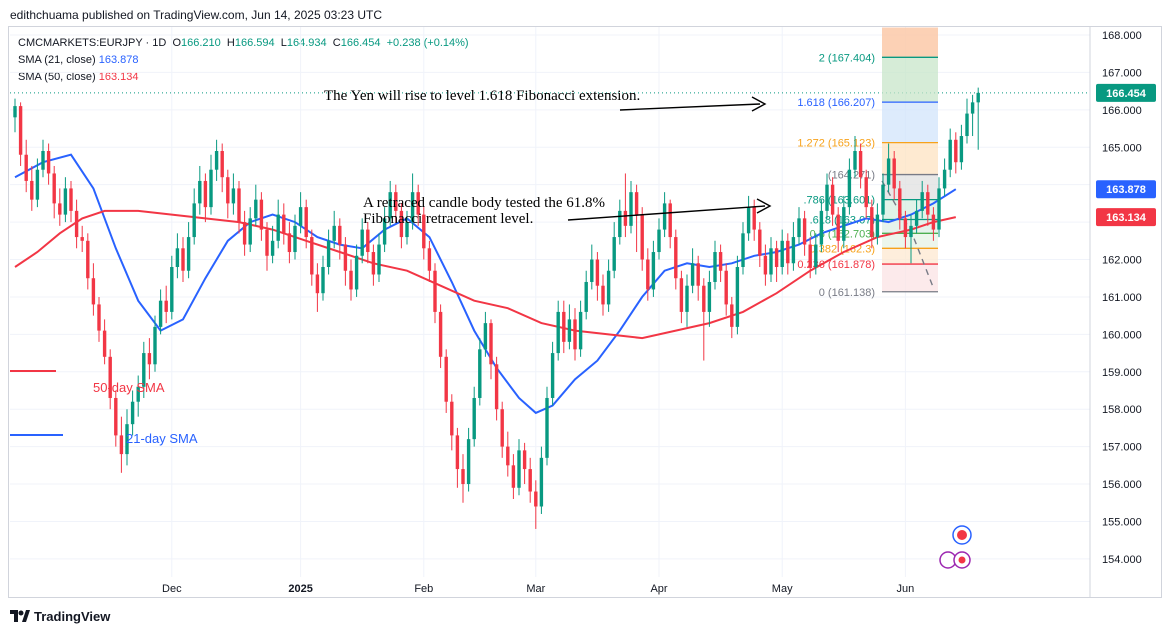 This screenshot has height=636, width=1171. What do you see at coordinates (484, 203) in the screenshot?
I see `annotation-retrace-line1: A retraced candle body tested the 61.8%` at bounding box center [484, 203].